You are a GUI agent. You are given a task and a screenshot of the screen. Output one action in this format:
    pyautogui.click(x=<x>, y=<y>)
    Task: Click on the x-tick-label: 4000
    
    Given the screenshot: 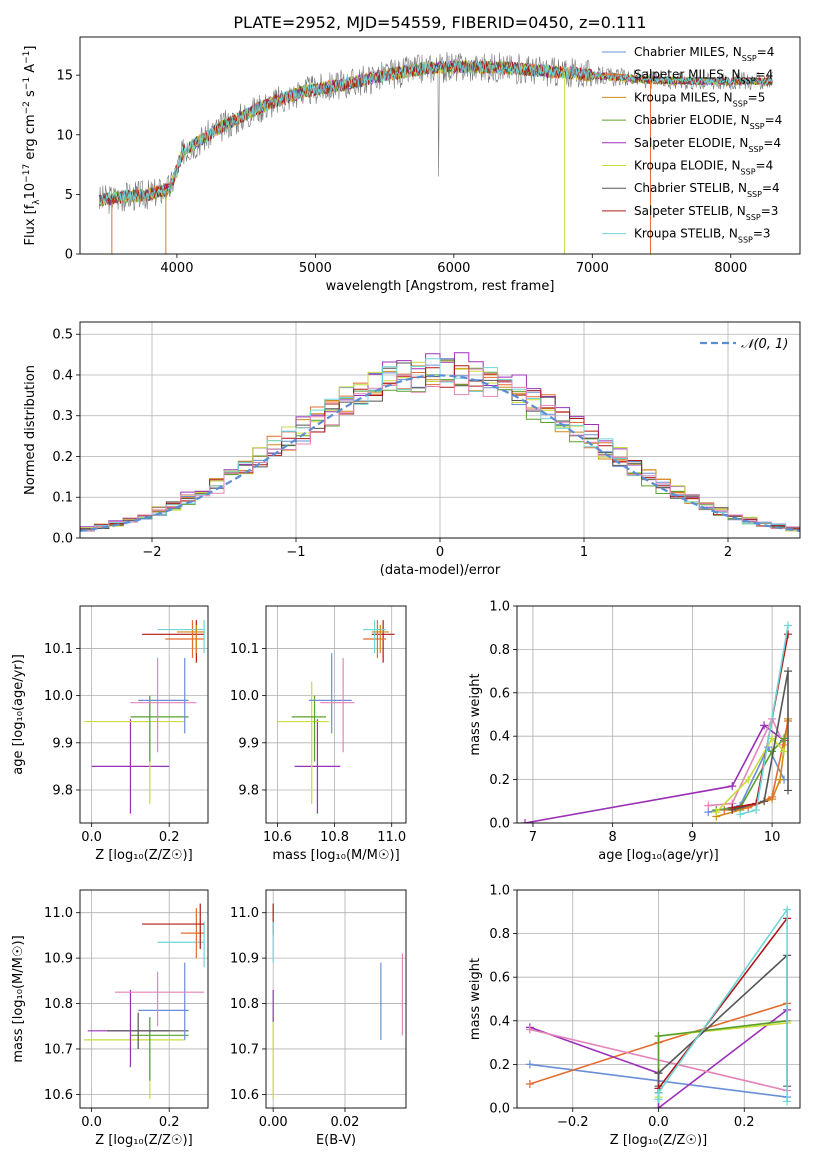 What is the action you would take?
    pyautogui.click(x=176, y=268)
    